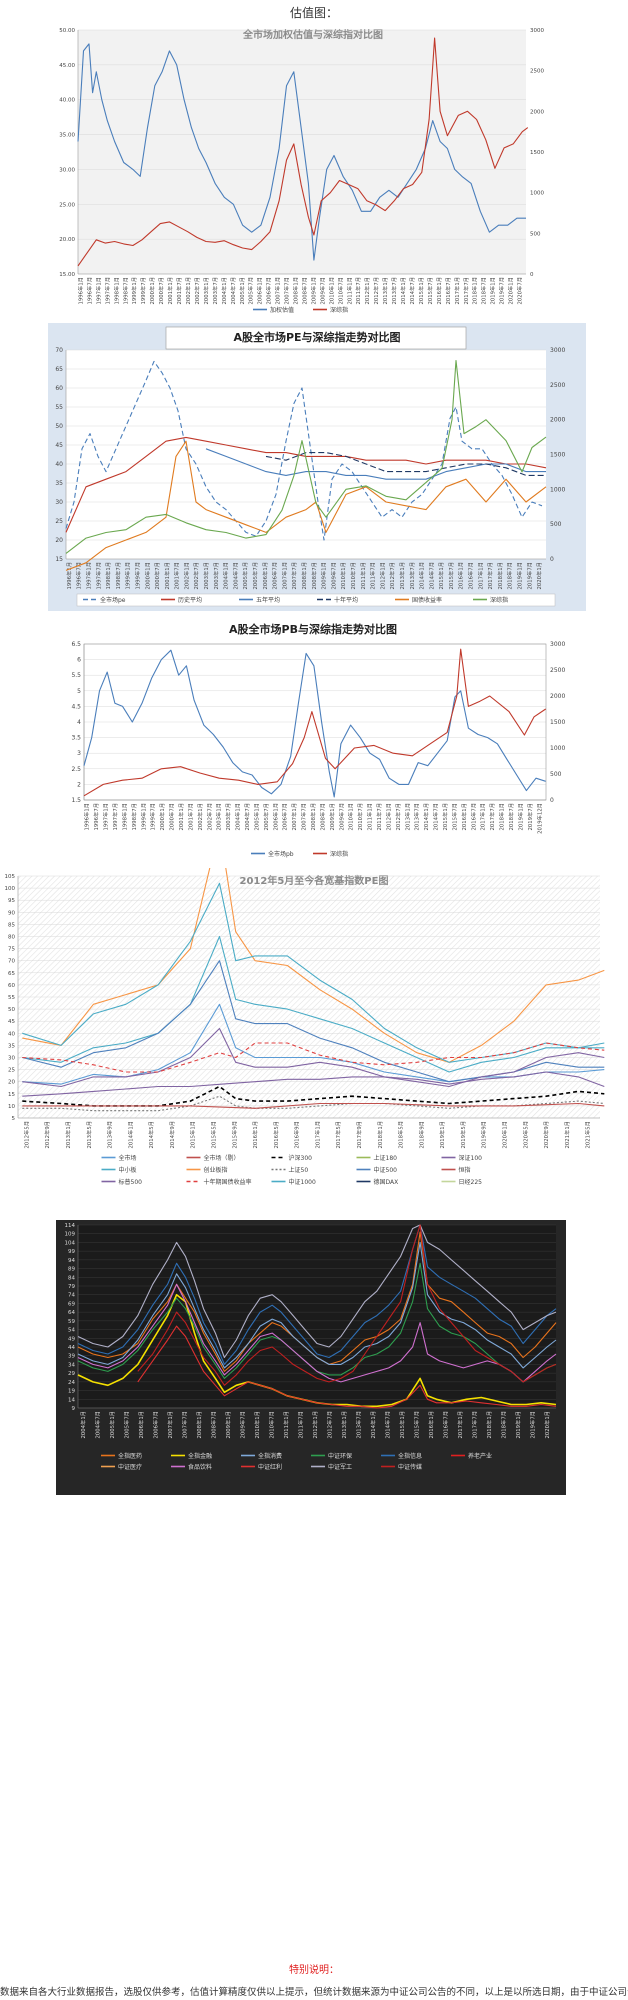 This screenshot has height=2000, width=628. I want to click on y-tick-label: 3.5, so click(76, 738).